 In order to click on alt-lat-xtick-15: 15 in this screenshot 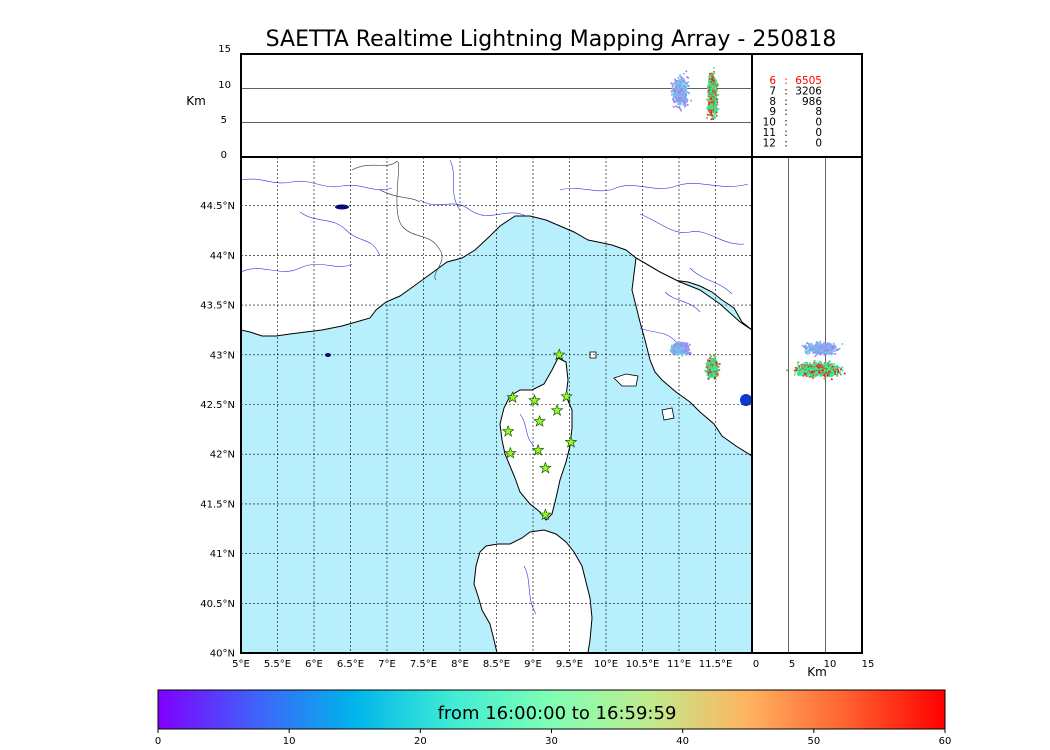, I will do `click(868, 664)`.